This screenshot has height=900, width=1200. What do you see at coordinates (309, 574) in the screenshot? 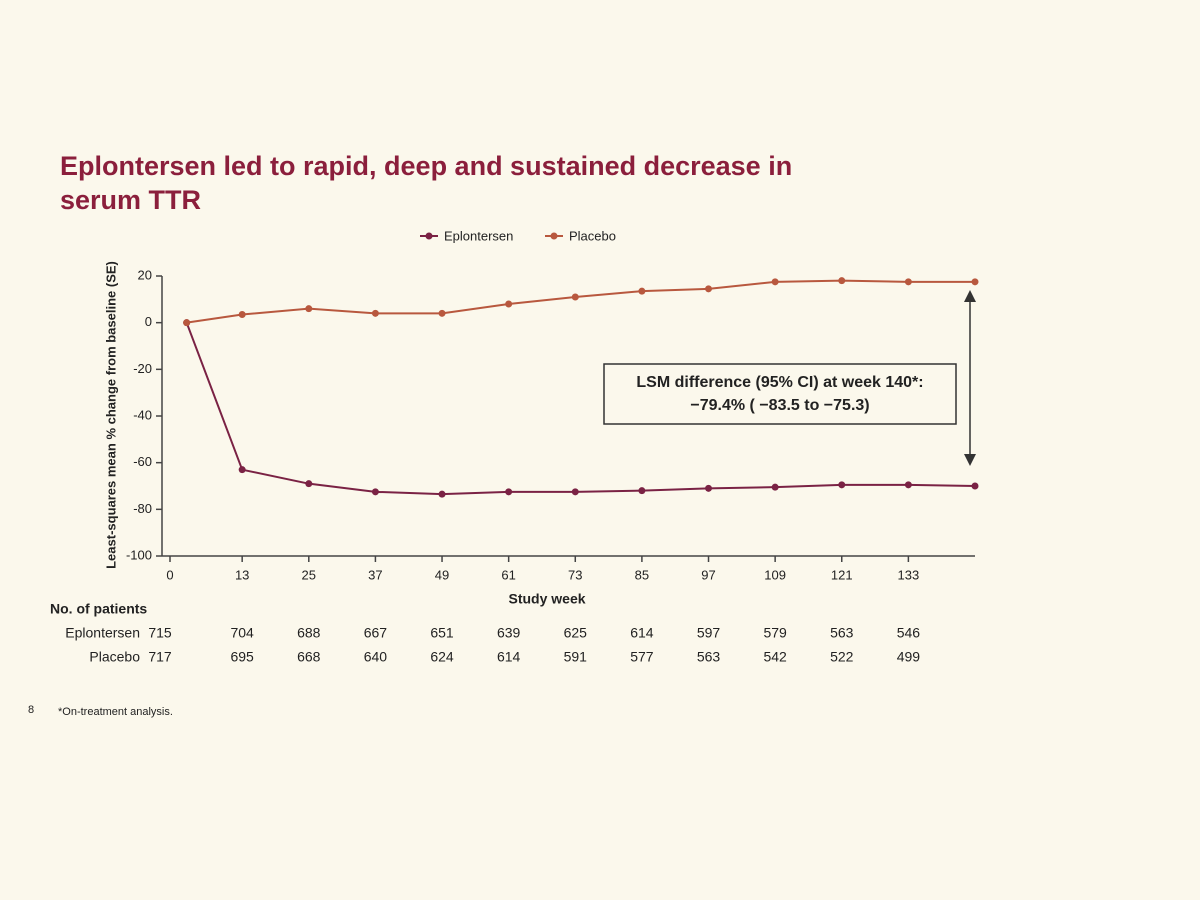
I see `x-tick-label: 25` at bounding box center [309, 574].